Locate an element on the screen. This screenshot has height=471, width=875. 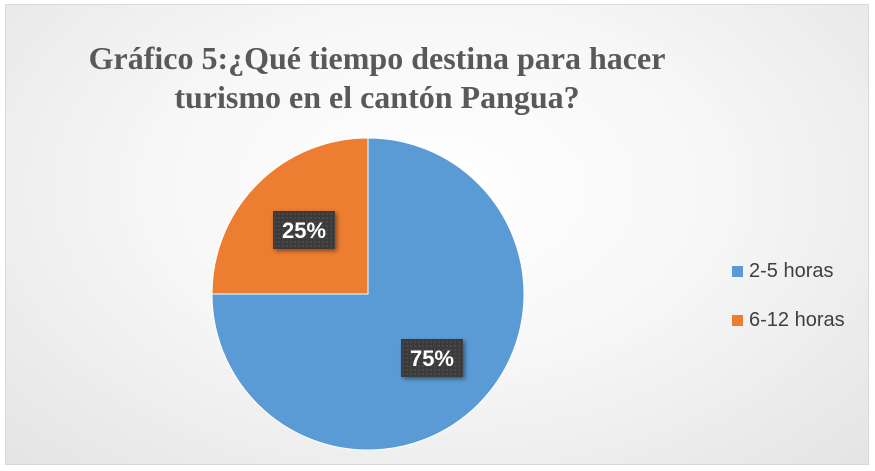
chart-title-line-1: Gráfico 5:¿Qué tiempo destina para hacer is located at coordinates (377, 58).